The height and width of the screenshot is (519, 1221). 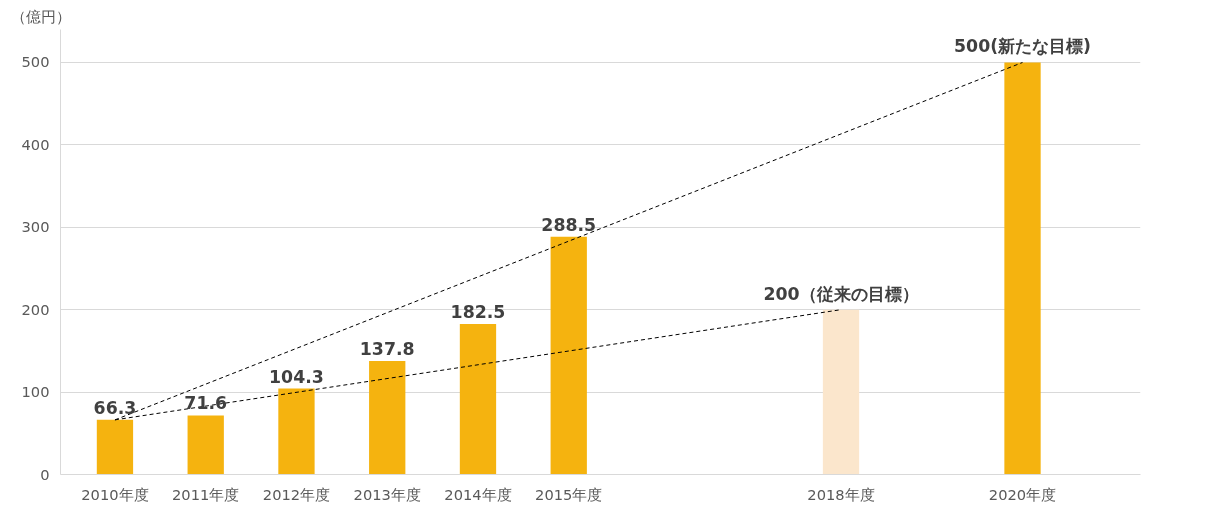 I want to click on x-tick-label: 2018年度, so click(x=841, y=494).